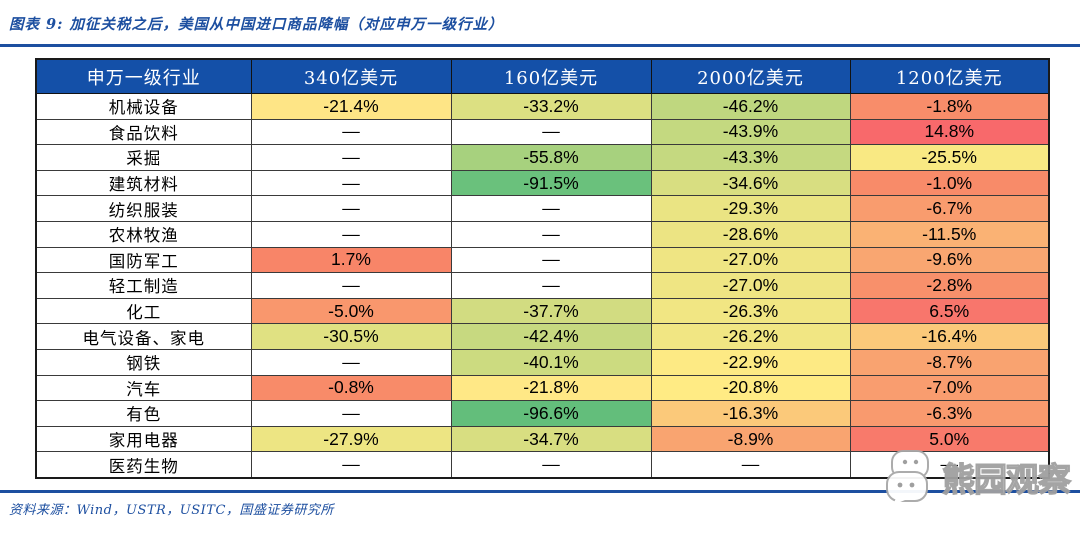  I want to click on table-row: 国防军工 1.7% — -27.0% -9.6%, so click(542, 260).